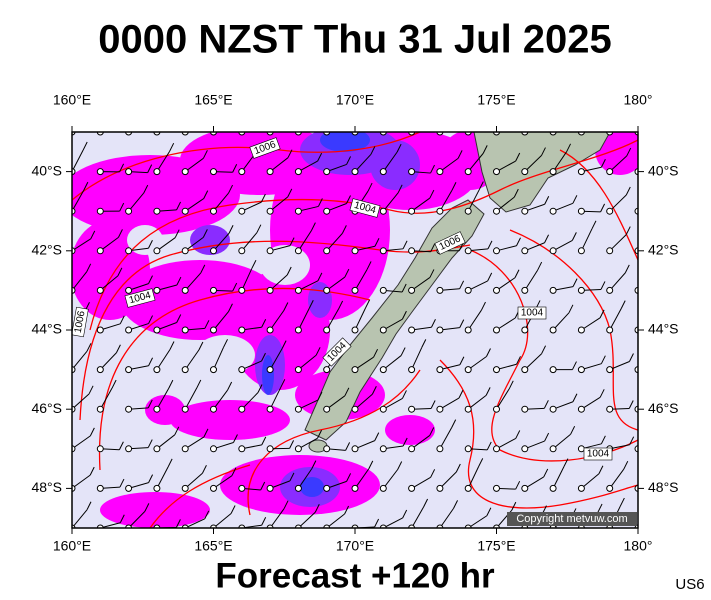 This screenshot has height=600, width=711. Describe the element at coordinates (638, 100) in the screenshot. I see `lon-label: 180°` at that location.